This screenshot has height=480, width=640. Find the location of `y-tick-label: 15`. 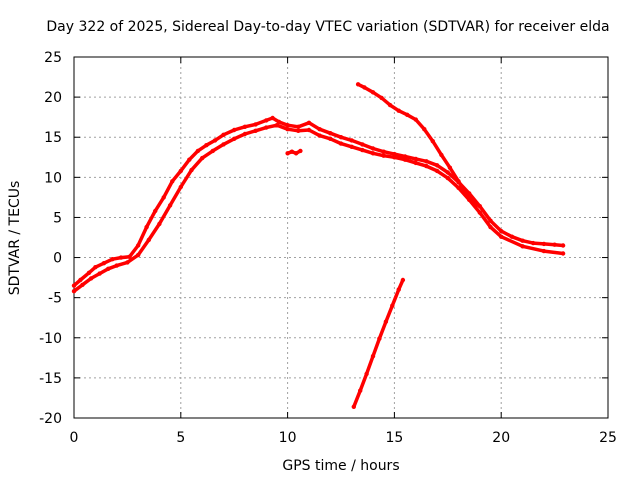

y-tick-label: 15 is located at coordinates (53, 138).